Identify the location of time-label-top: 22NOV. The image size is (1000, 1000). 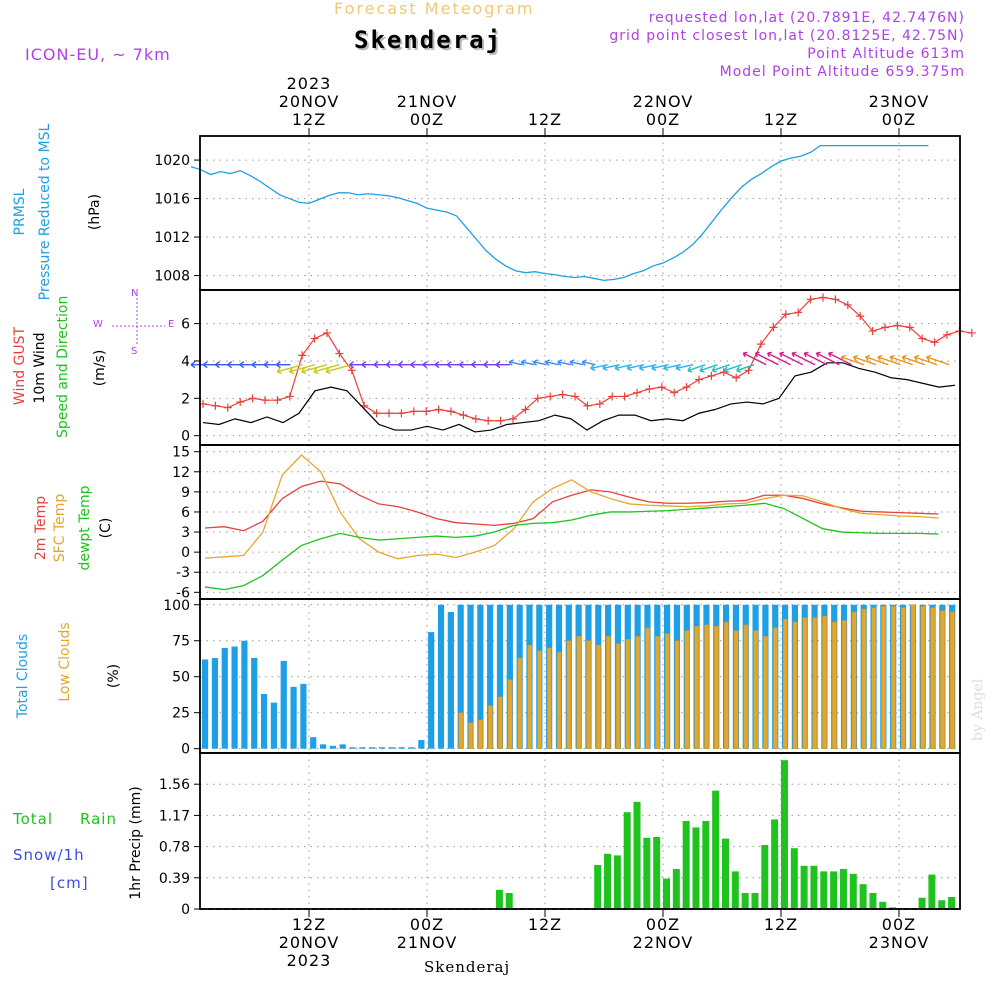
(663, 101).